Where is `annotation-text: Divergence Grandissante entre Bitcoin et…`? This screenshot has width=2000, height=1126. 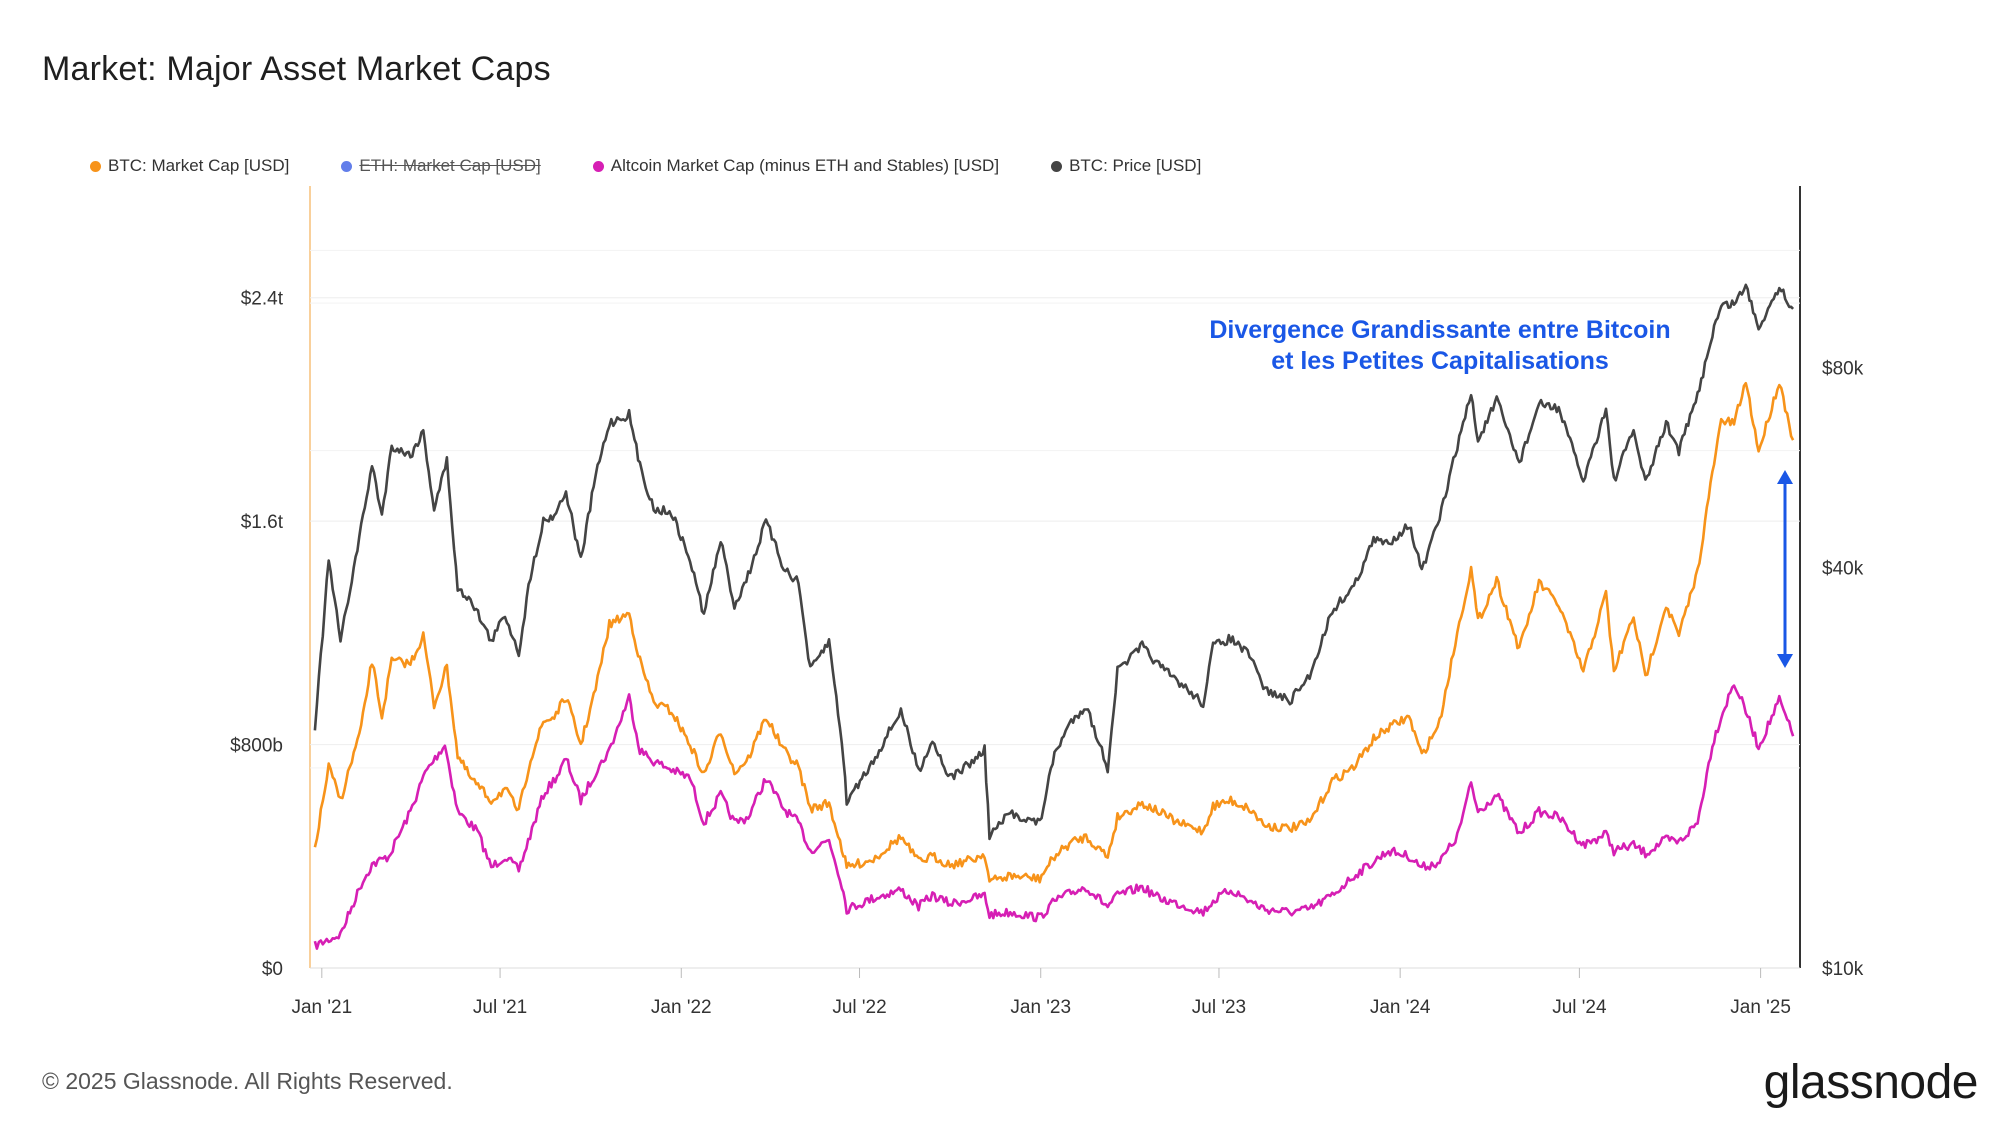 annotation-text: Divergence Grandissante entre Bitcoin et… is located at coordinates (1440, 346).